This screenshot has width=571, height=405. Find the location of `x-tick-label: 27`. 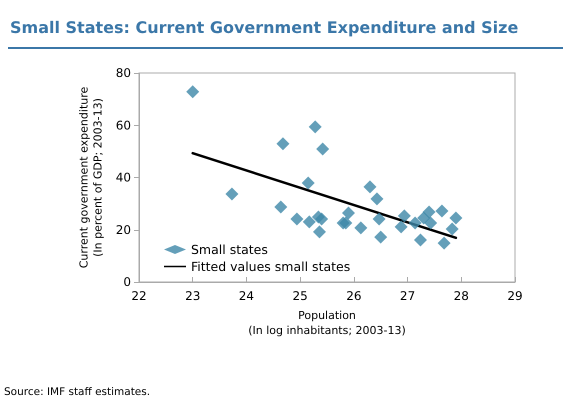

x-tick-label: 27 is located at coordinates (408, 296).